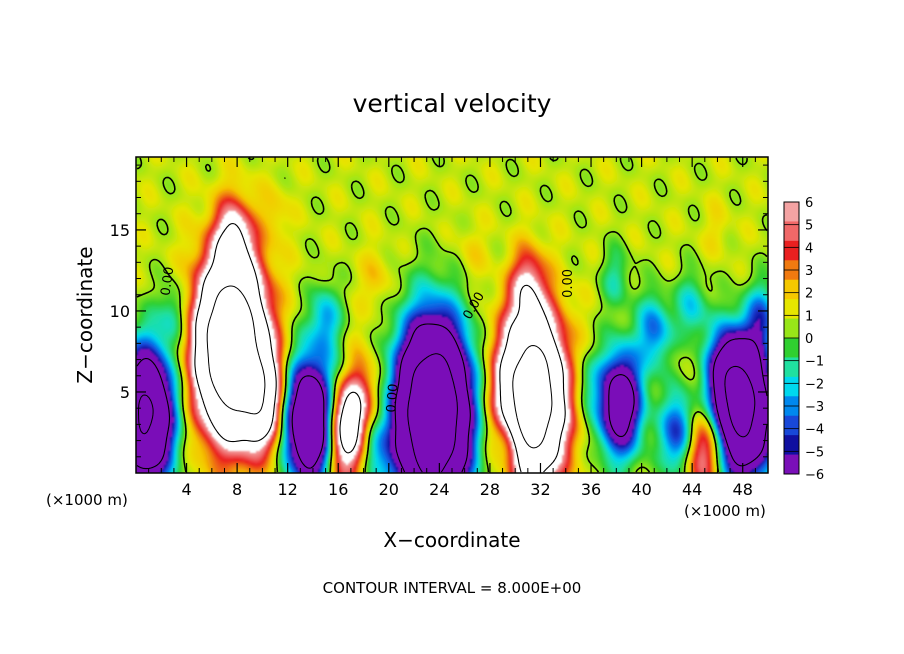 Image resolution: width=904 pixels, height=654 pixels. What do you see at coordinates (439, 489) in the screenshot?
I see `x-tick-label: 24` at bounding box center [439, 489].